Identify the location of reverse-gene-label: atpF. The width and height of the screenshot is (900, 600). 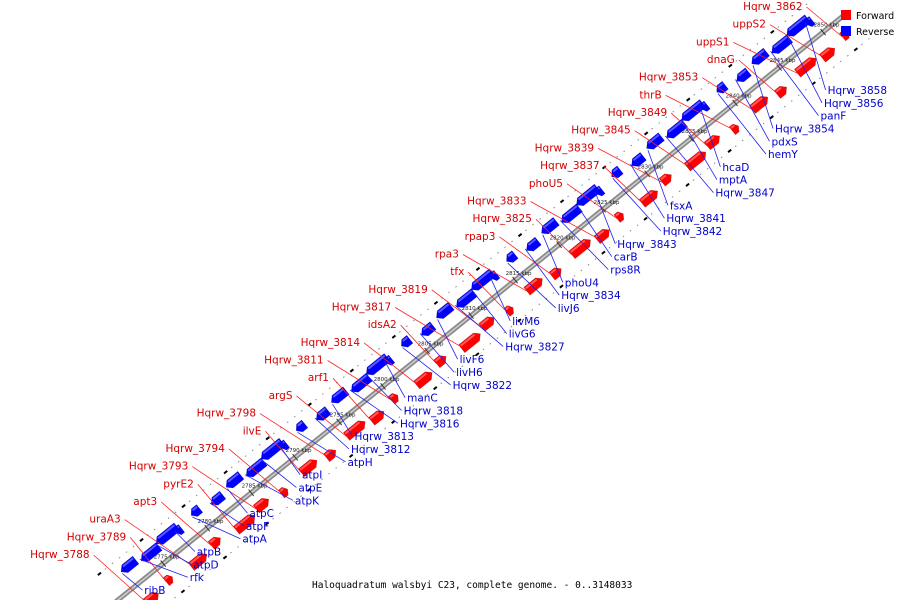
(257, 527).